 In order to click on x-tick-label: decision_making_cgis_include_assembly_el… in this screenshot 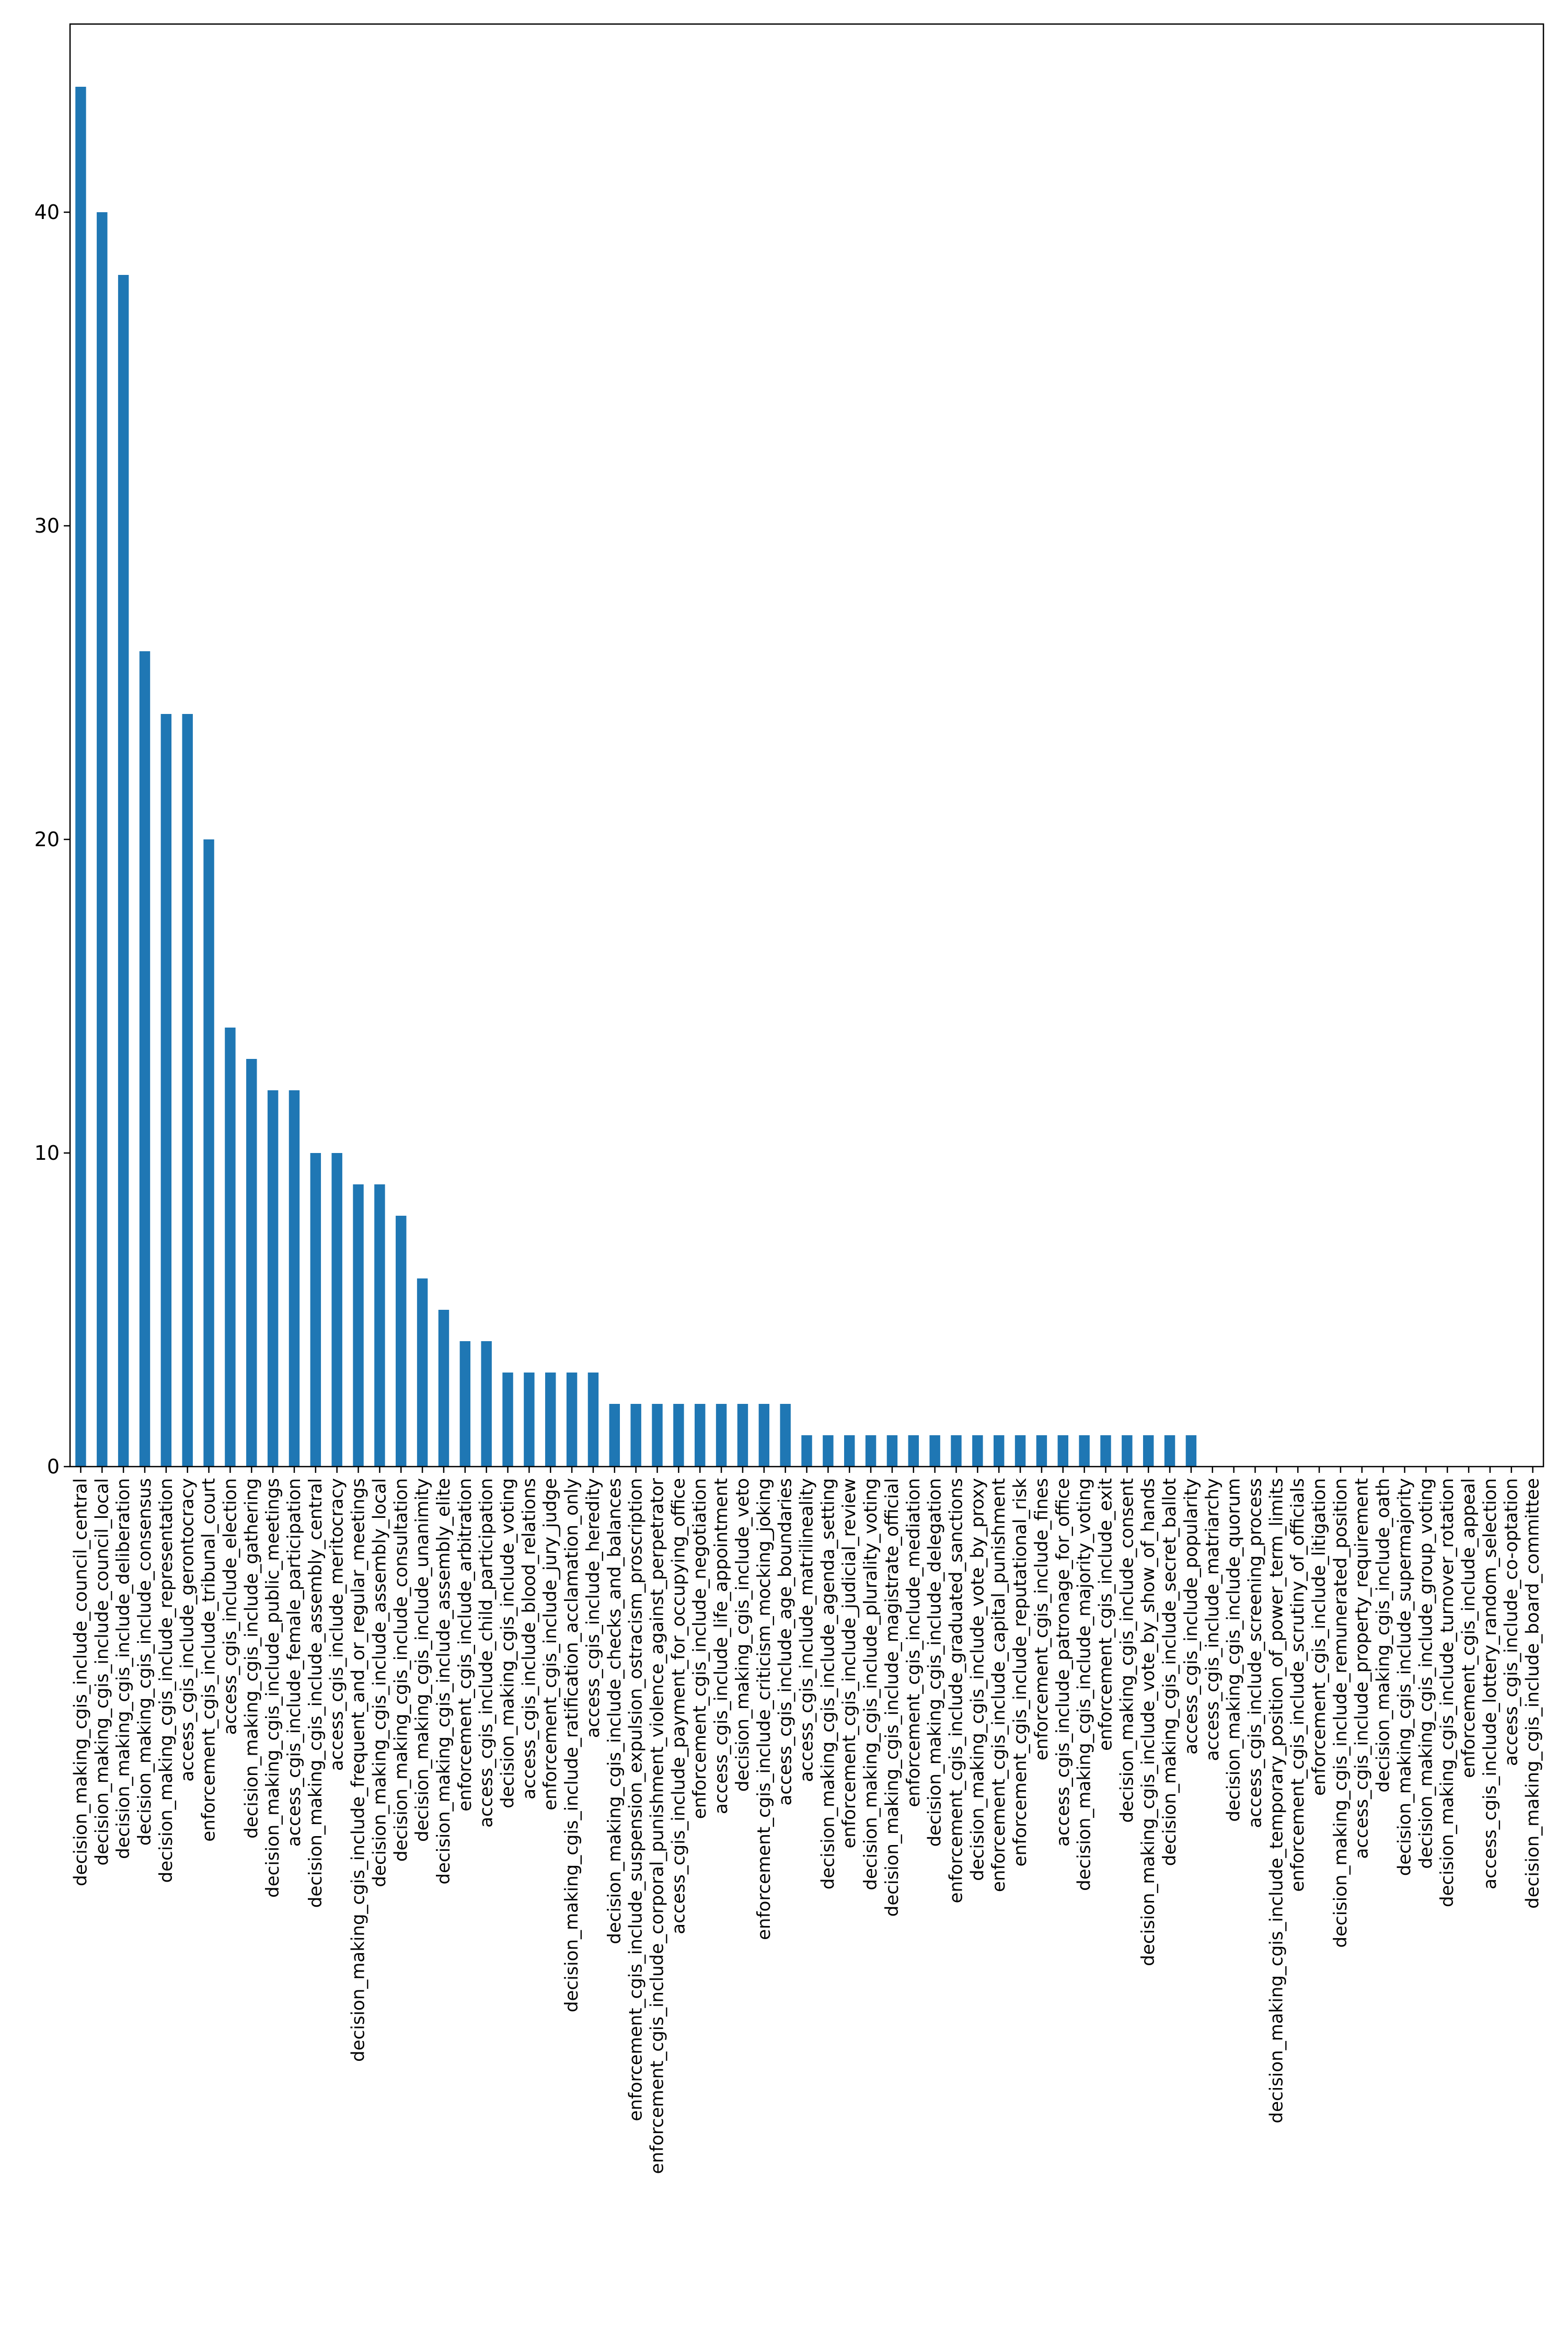, I will do `click(443, 1681)`.